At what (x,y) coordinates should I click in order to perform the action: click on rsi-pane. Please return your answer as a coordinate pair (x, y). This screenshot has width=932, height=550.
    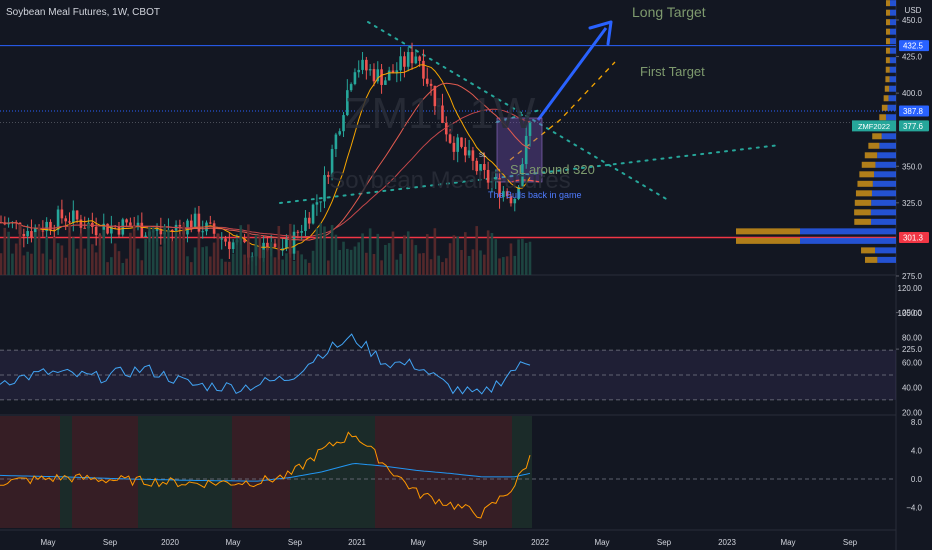
    Looking at the image, I should click on (448, 367).